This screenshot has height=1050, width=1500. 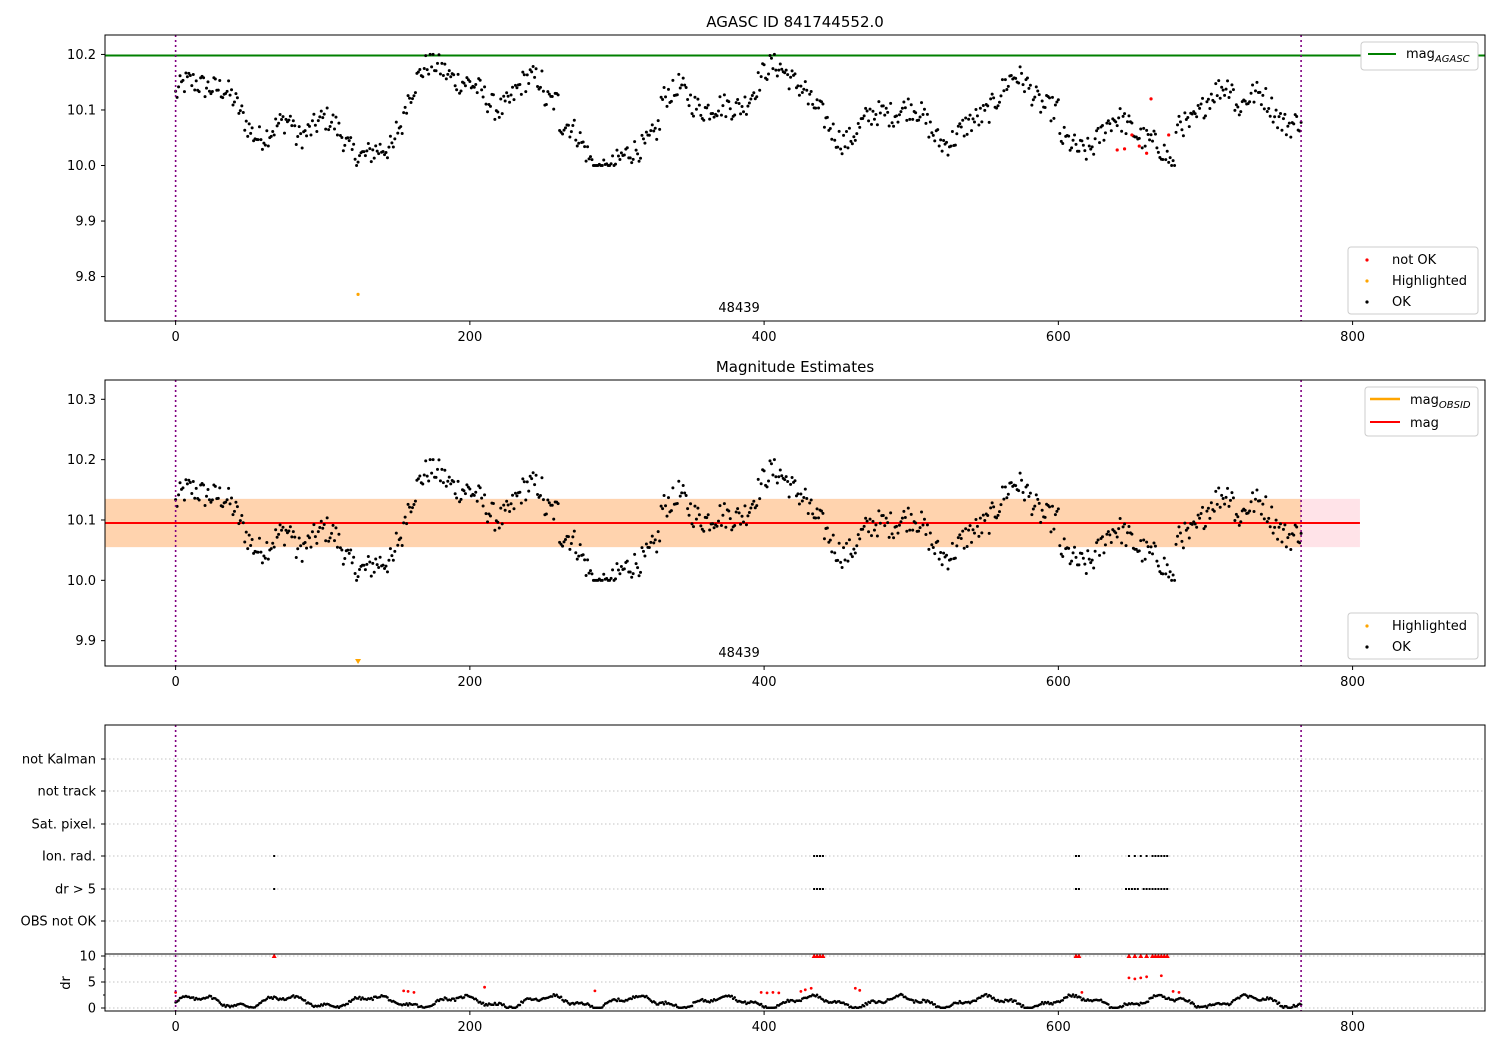 What do you see at coordinates (81, 166) in the screenshot?
I see `y-tick-label: 10.0` at bounding box center [81, 166].